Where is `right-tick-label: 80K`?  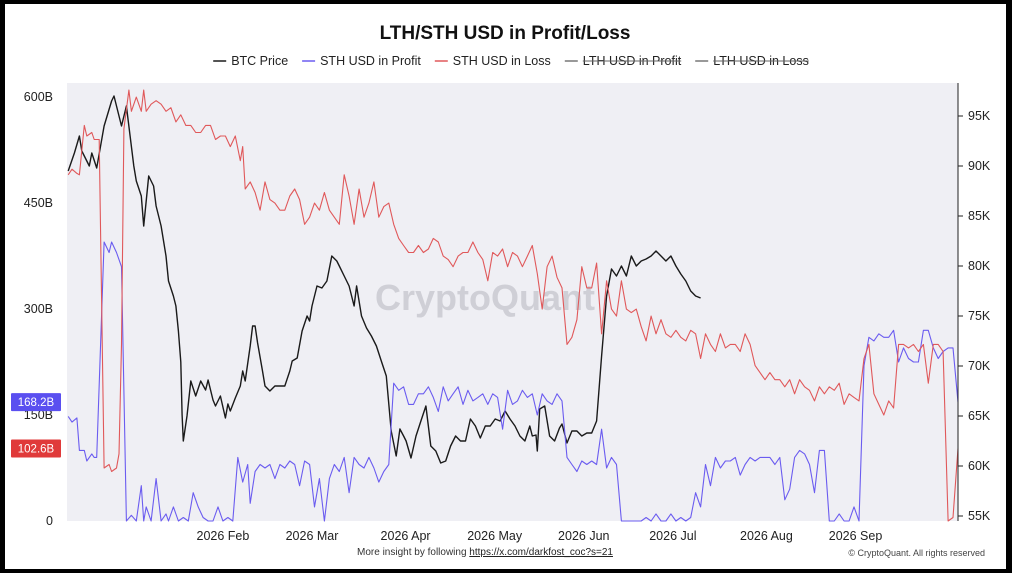 right-tick-label: 80K is located at coordinates (979, 266).